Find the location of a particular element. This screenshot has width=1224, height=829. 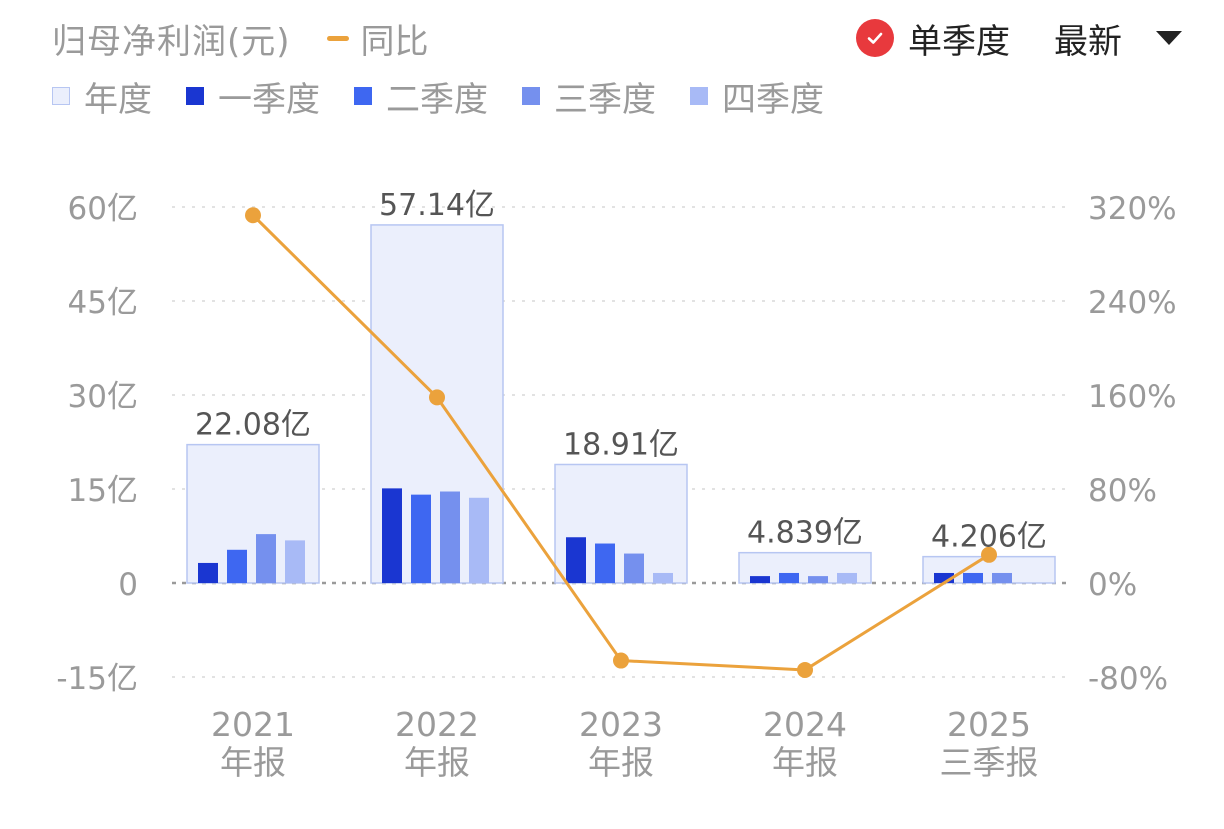

legend-item-q3: 三季度 is located at coordinates (589, 96).